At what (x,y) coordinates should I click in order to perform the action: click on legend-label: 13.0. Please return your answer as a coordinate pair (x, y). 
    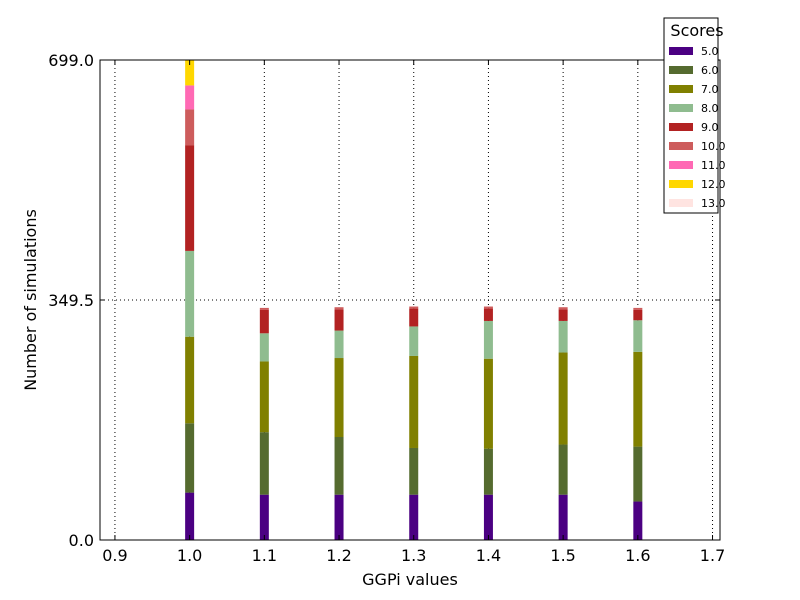
    Looking at the image, I should click on (713, 203).